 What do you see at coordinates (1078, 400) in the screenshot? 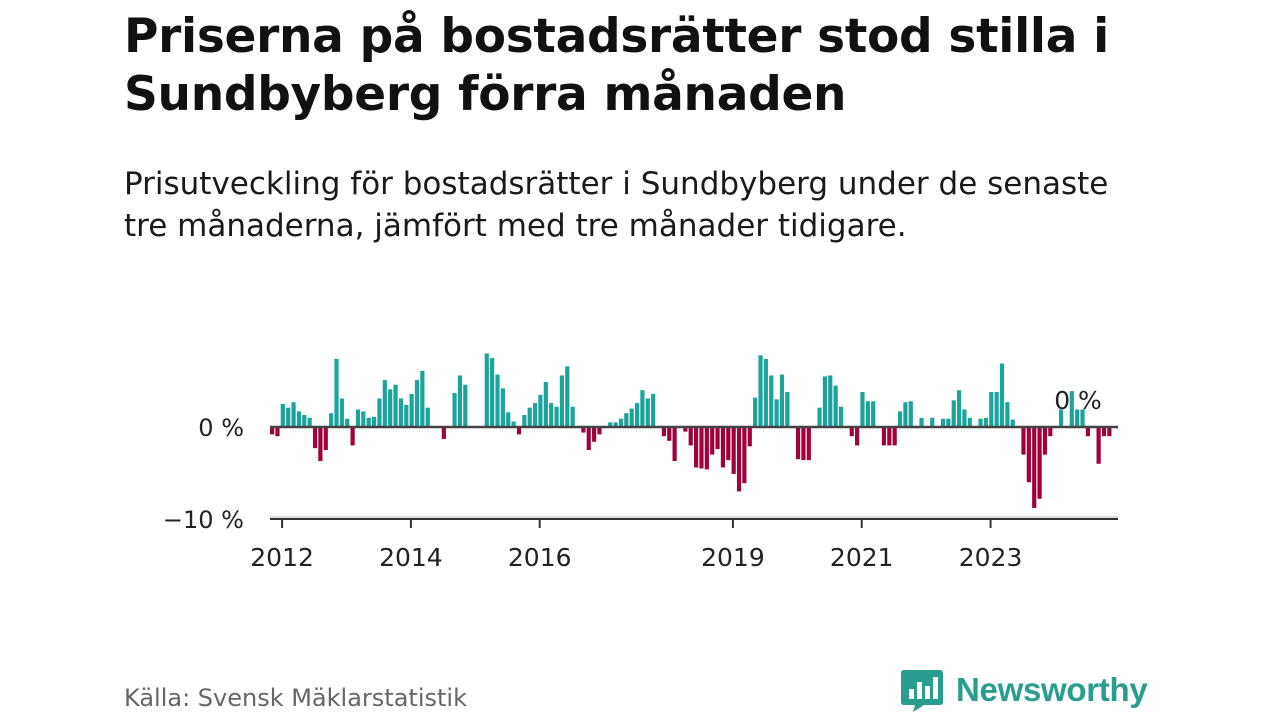
I see `last-value-label: 0 %` at bounding box center [1078, 400].